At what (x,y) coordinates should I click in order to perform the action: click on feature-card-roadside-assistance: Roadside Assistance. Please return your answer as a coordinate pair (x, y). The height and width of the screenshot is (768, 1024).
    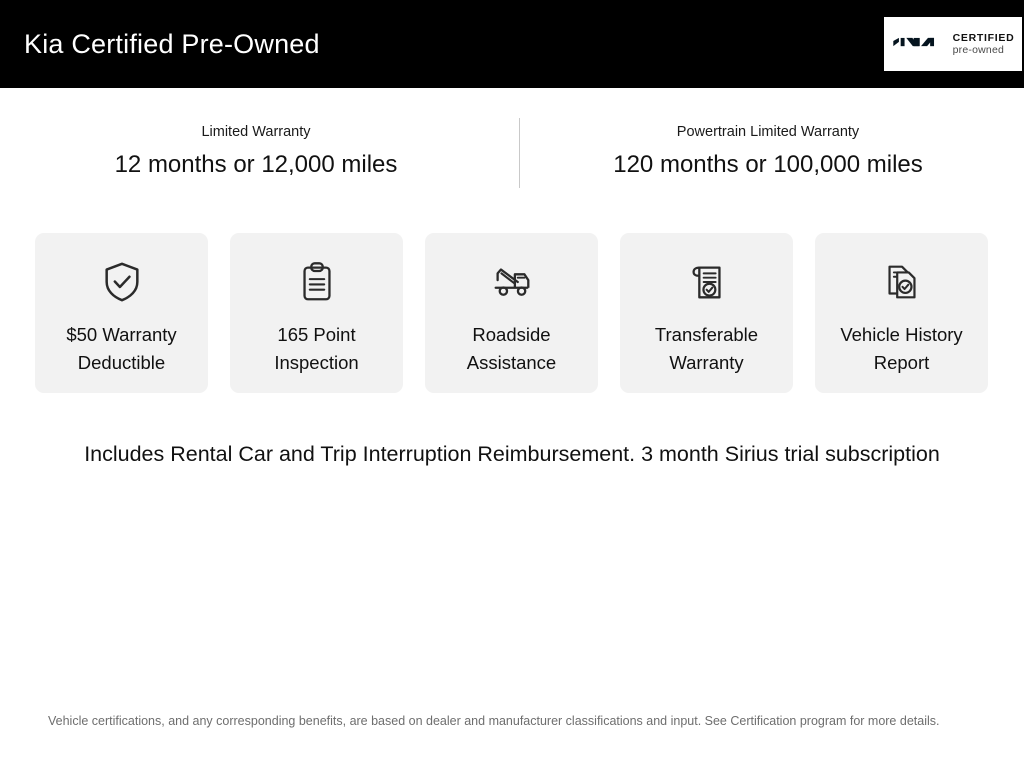
    Looking at the image, I should click on (511, 313).